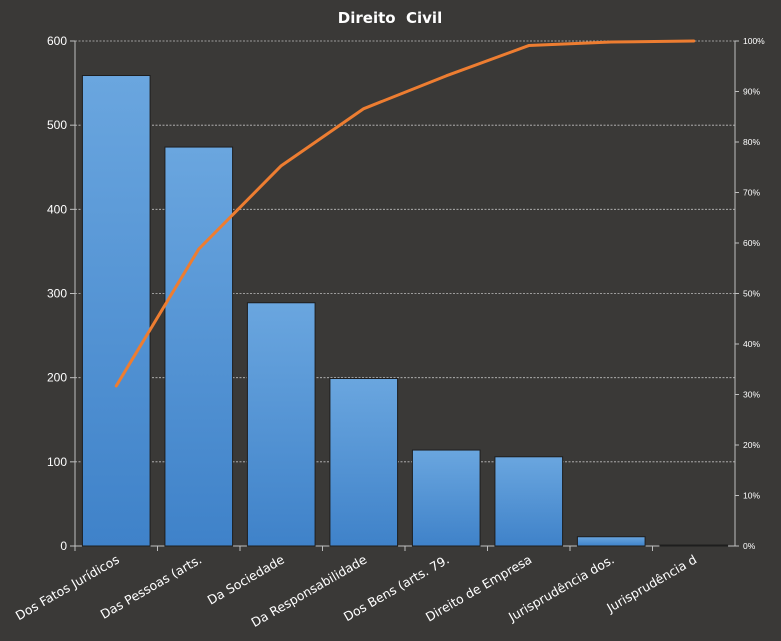 The width and height of the screenshot is (781, 641). What do you see at coordinates (749, 546) in the screenshot?
I see `y2-tick-label: 0%` at bounding box center [749, 546].